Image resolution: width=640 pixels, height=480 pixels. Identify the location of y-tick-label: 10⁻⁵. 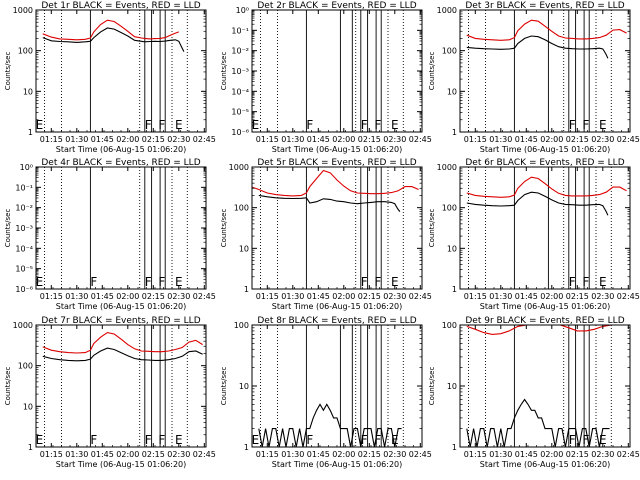
(240, 112).